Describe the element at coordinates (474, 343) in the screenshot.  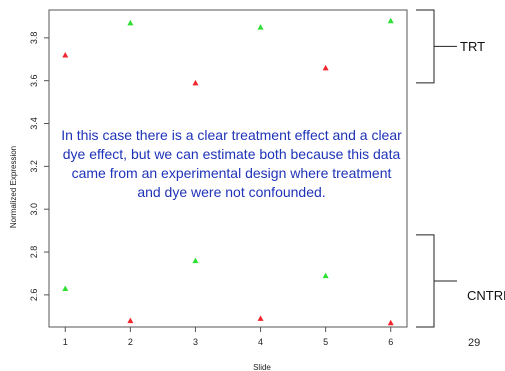
I see `slide-number: 29` at that location.